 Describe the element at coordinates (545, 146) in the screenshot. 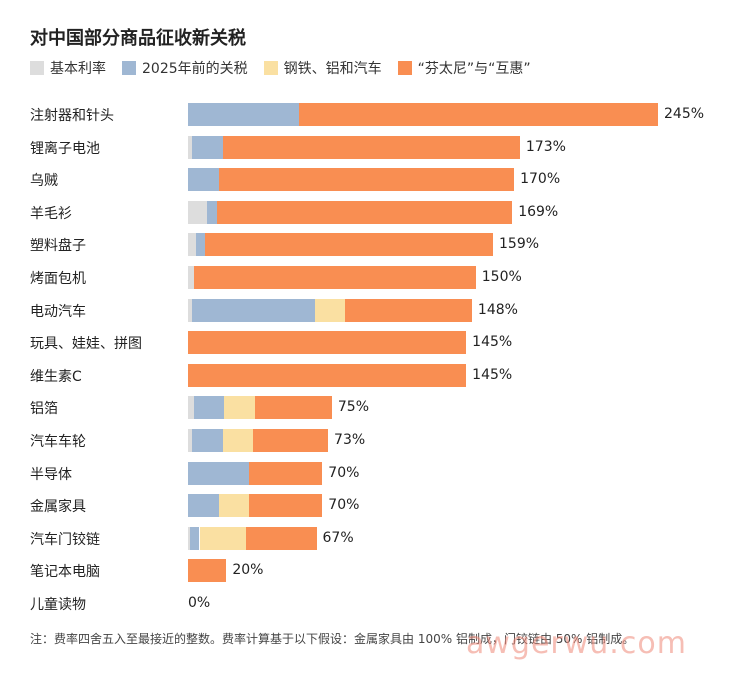

I see `data-label: 173%` at that location.